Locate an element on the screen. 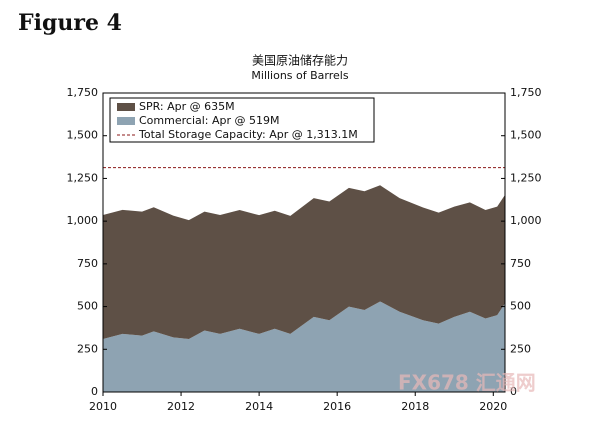 The height and width of the screenshot is (421, 593). y-tick-label: 1,250 is located at coordinates (83, 177).